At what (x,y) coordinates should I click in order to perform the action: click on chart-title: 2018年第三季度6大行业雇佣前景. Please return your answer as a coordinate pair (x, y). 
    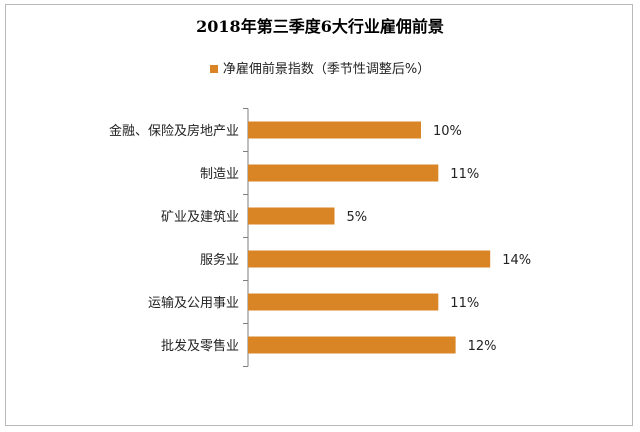
    Looking at the image, I should click on (320, 26).